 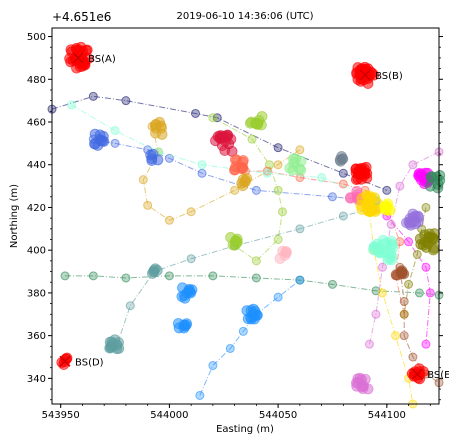 I want to click on x-tick-label: 544100, so click(x=387, y=415).